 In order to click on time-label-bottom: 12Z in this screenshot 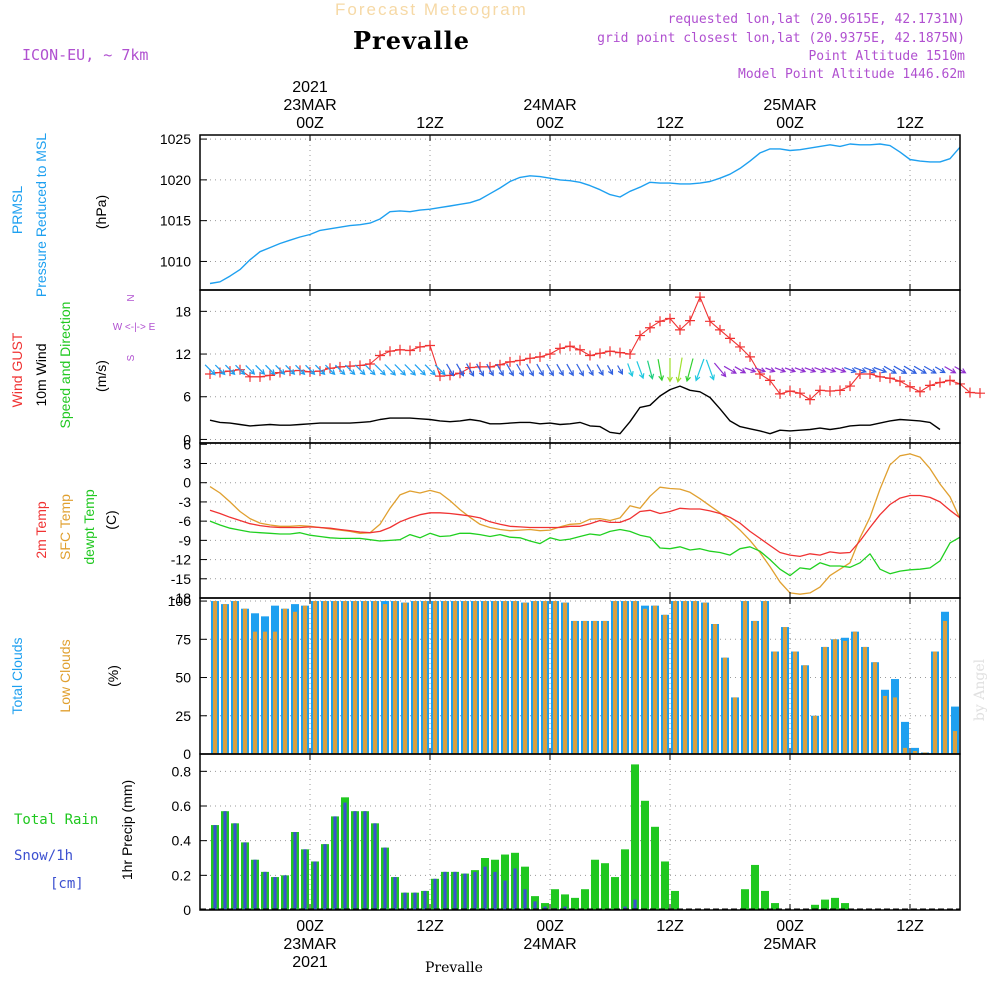, I will do `click(430, 926)`.